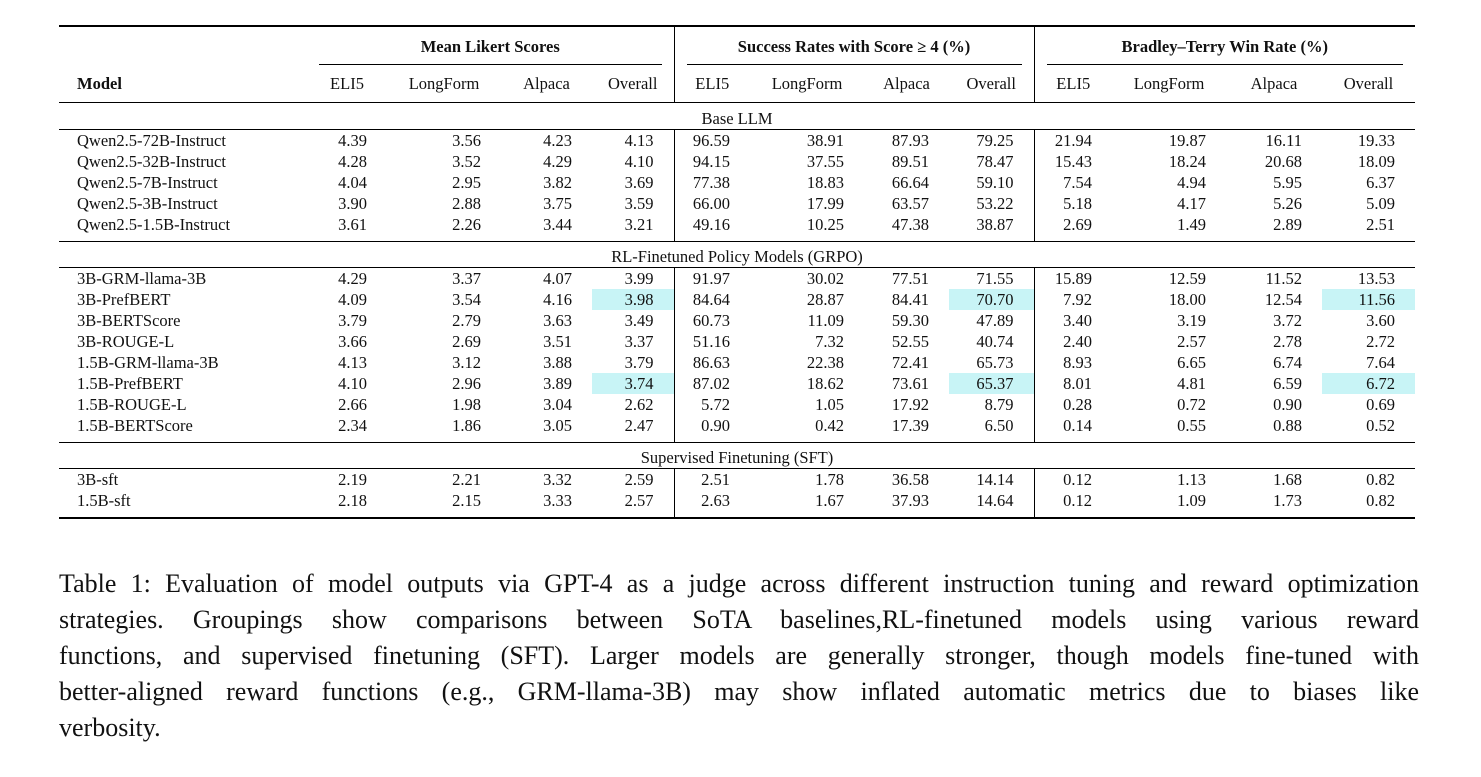  Describe the element at coordinates (1187, 140) in the screenshot. I see `value-cell: 19.87` at that location.